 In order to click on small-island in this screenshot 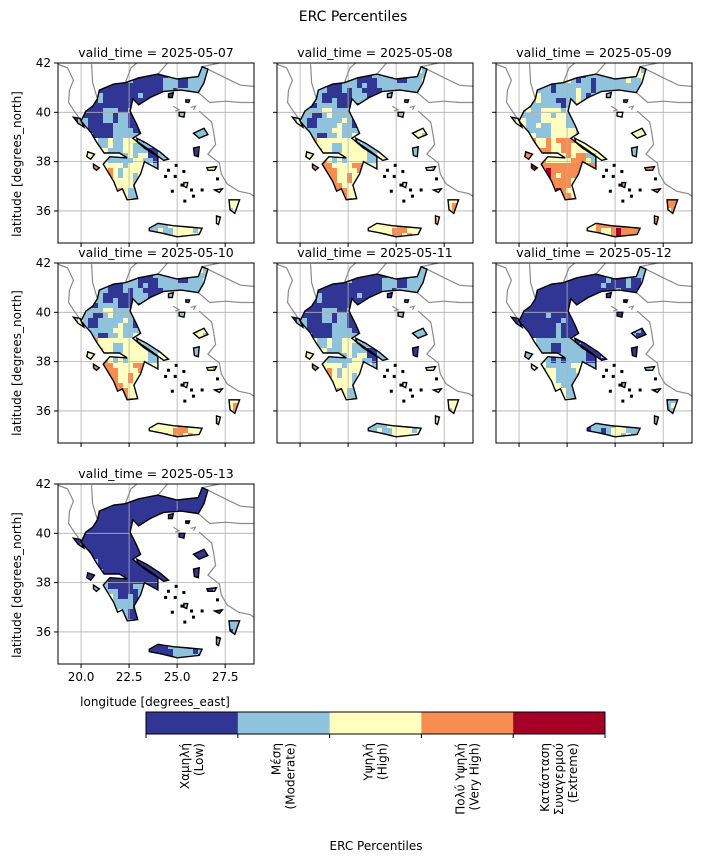, I will do `click(394, 176)`.